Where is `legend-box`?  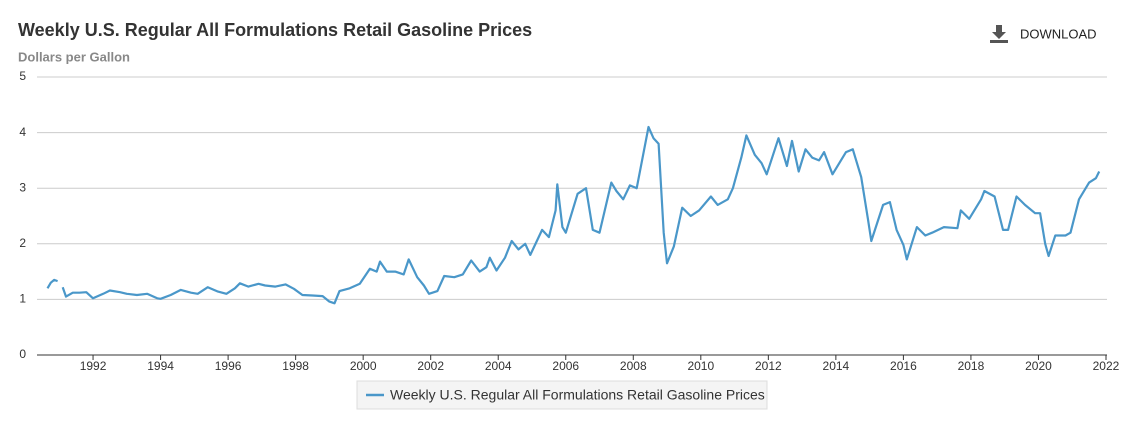
legend-box is located at coordinates (562, 395).